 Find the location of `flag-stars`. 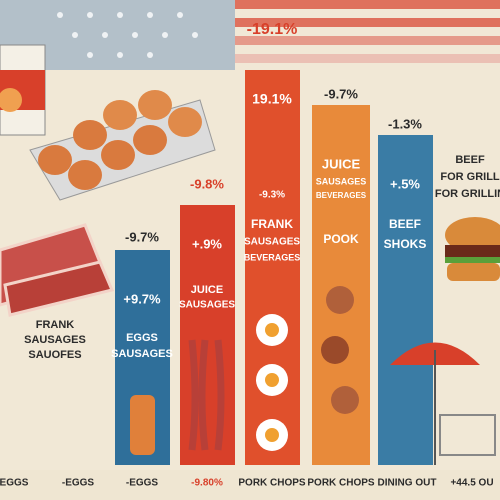

flag-stars is located at coordinates (127, 35).